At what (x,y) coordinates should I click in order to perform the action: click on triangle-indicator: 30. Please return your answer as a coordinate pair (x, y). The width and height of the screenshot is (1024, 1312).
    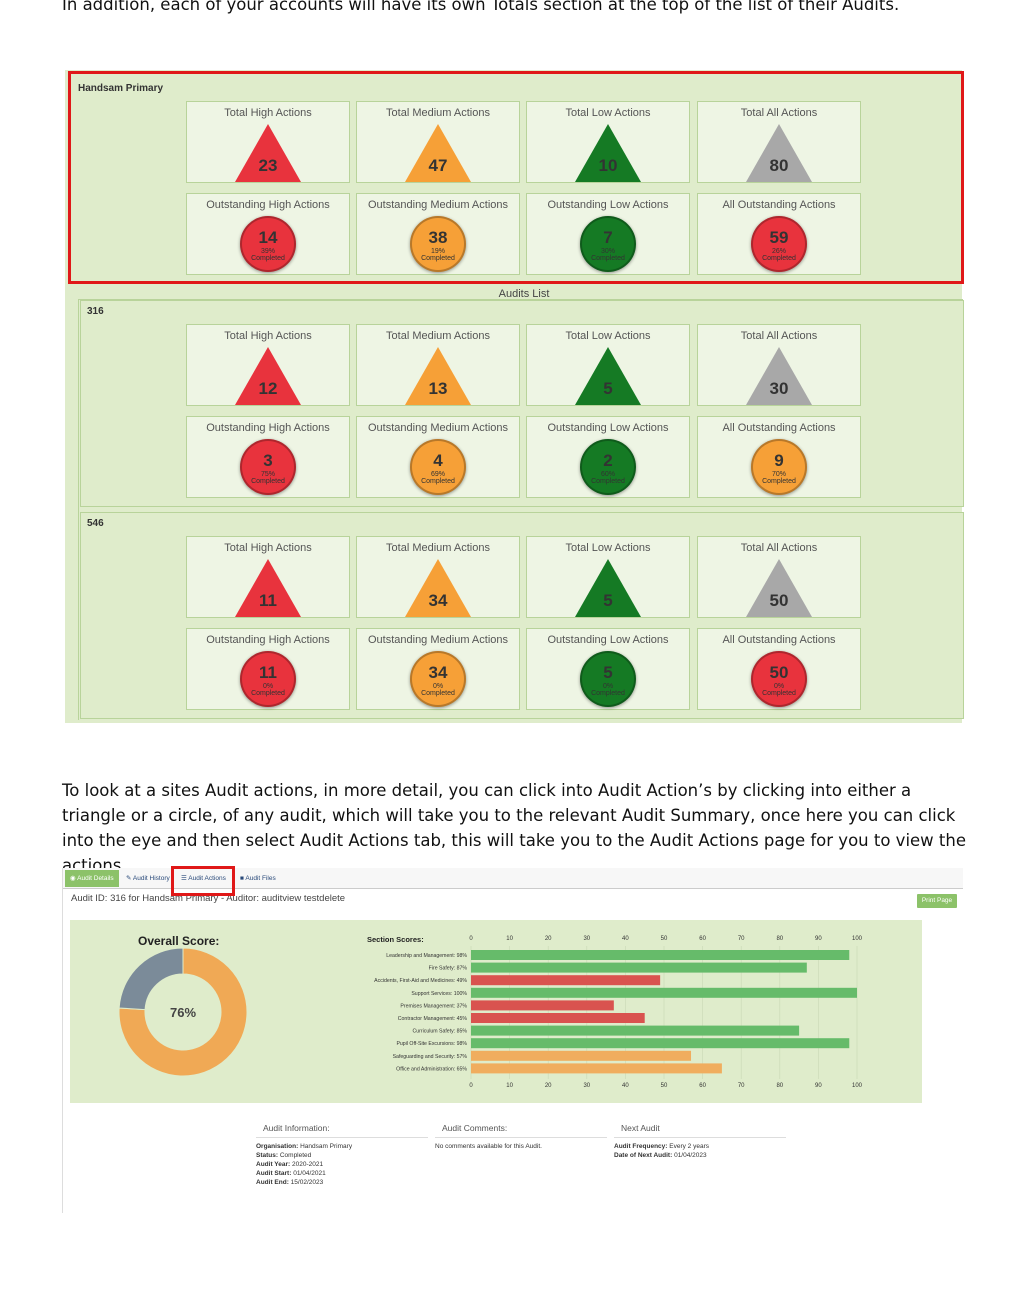
    Looking at the image, I should click on (779, 376).